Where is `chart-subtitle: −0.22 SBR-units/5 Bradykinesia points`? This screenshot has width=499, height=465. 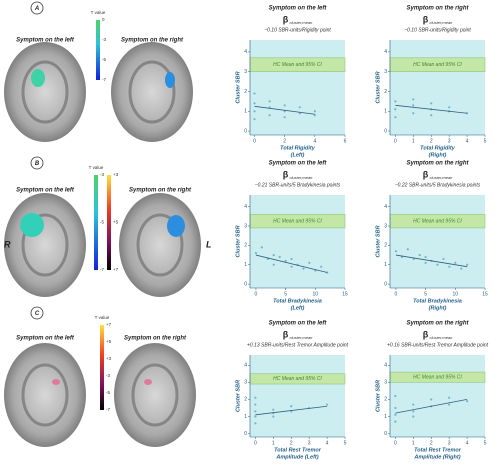
chart-subtitle: −0.22 SBR-units/5 Bradykinesia points is located at coordinates (438, 185).